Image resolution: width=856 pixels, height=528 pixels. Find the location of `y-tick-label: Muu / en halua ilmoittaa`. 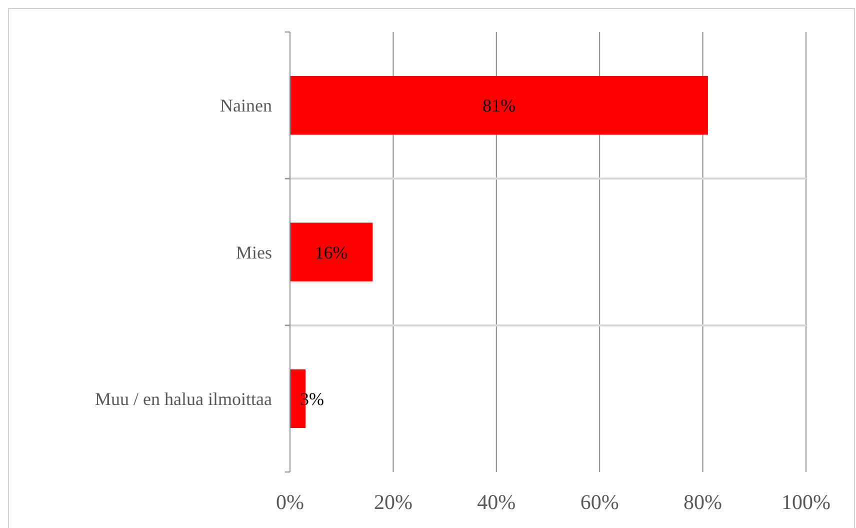

y-tick-label: Muu / en halua ilmoittaa is located at coordinates (183, 398).